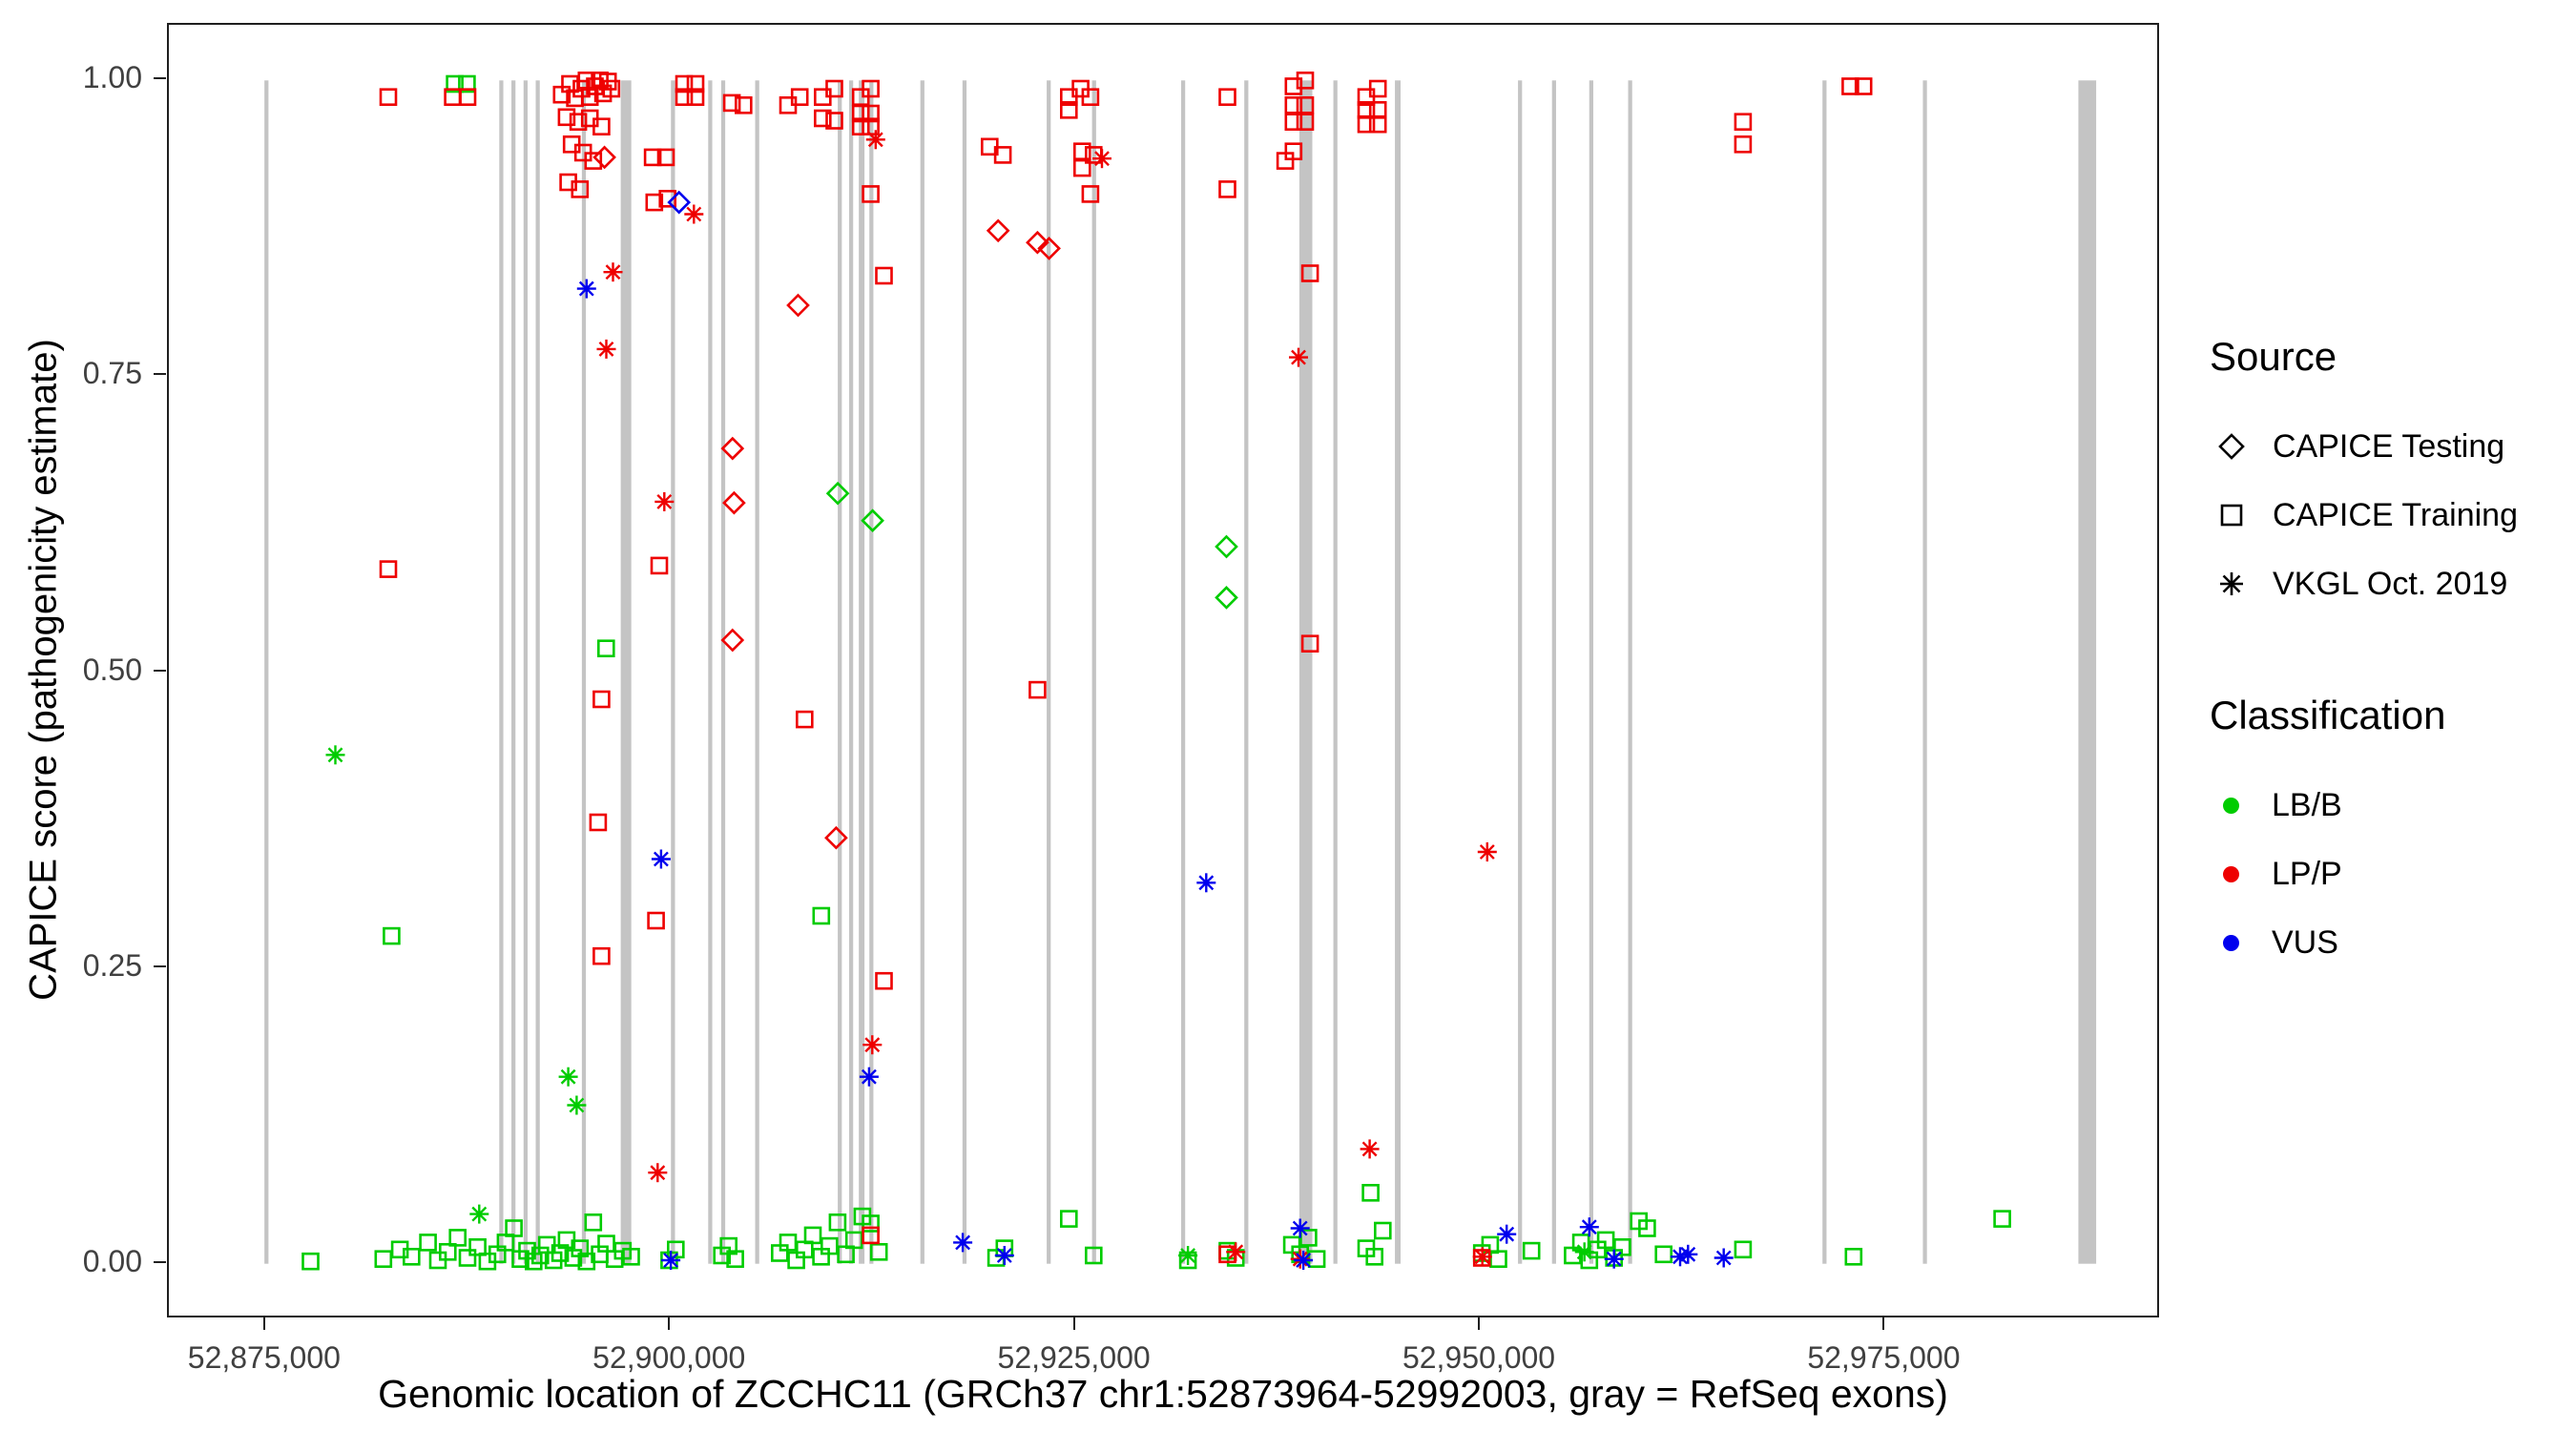 This screenshot has height=1431, width=2576. Describe the element at coordinates (2395, 514) in the screenshot. I see `legend-source-label: CAPICE Training` at that location.